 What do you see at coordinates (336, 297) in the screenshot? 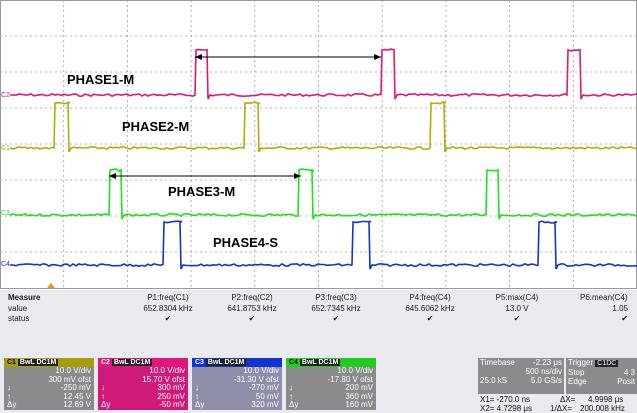
I see `param-p3-name: P3:freq(C3)` at bounding box center [336, 297].